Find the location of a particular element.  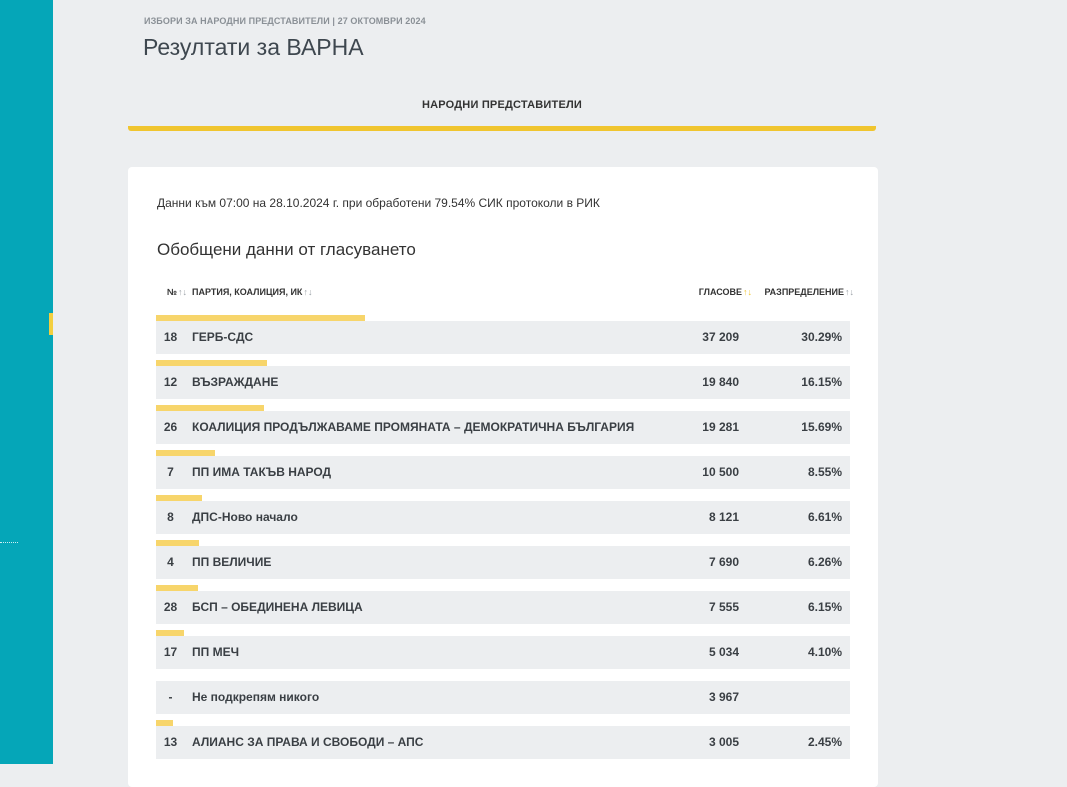

party-name: ГЕРБ-СДС is located at coordinates (223, 337).